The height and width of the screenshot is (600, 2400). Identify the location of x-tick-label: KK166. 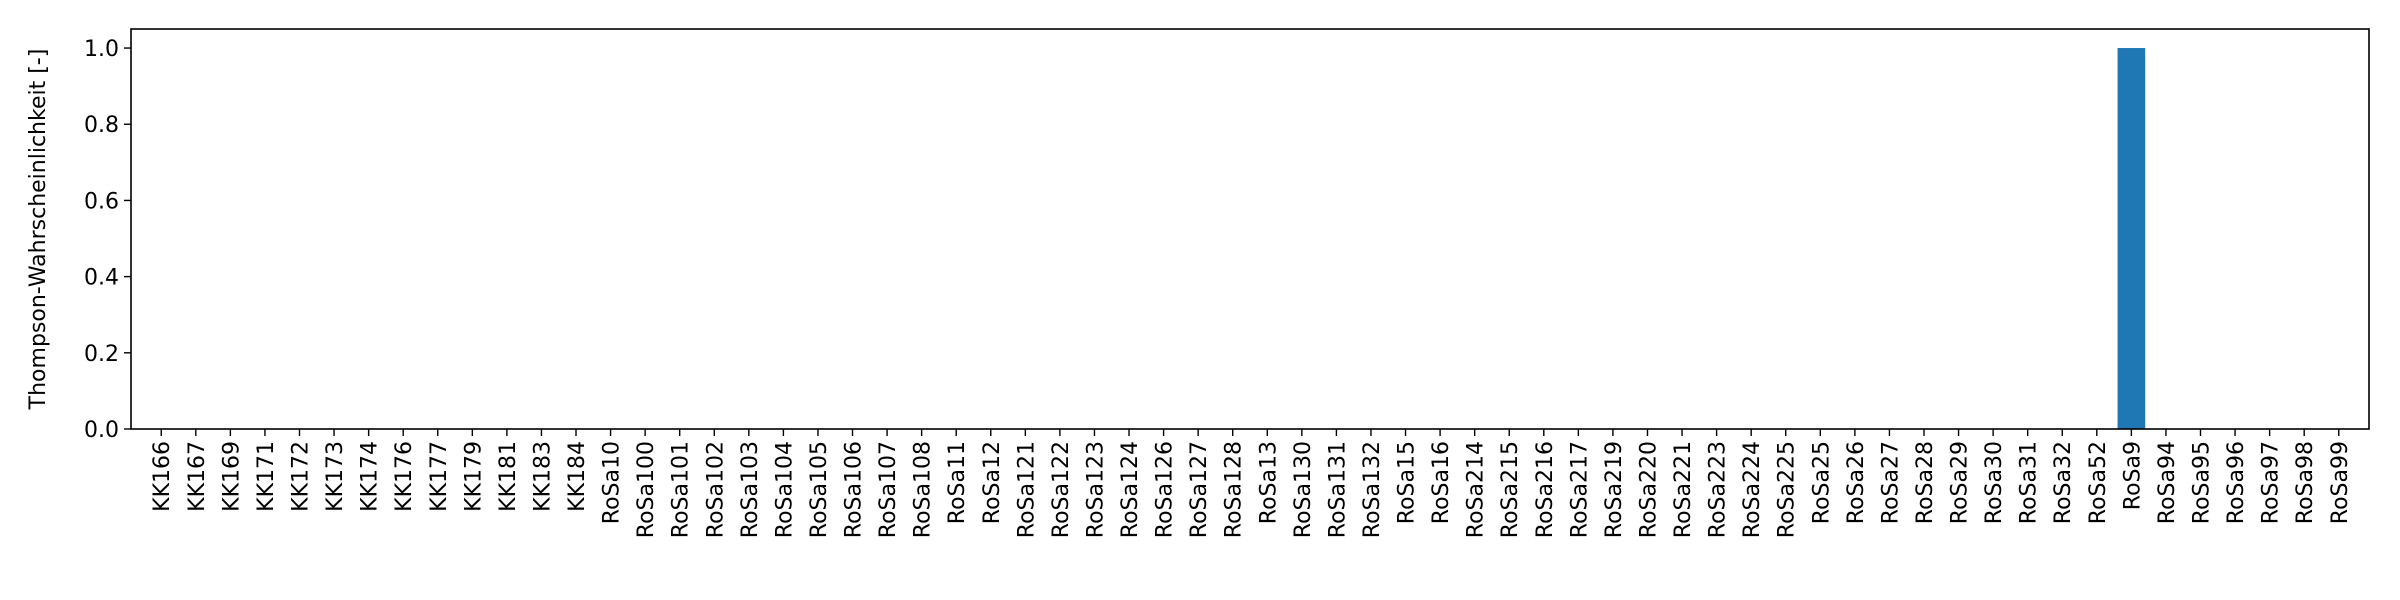
(162, 476).